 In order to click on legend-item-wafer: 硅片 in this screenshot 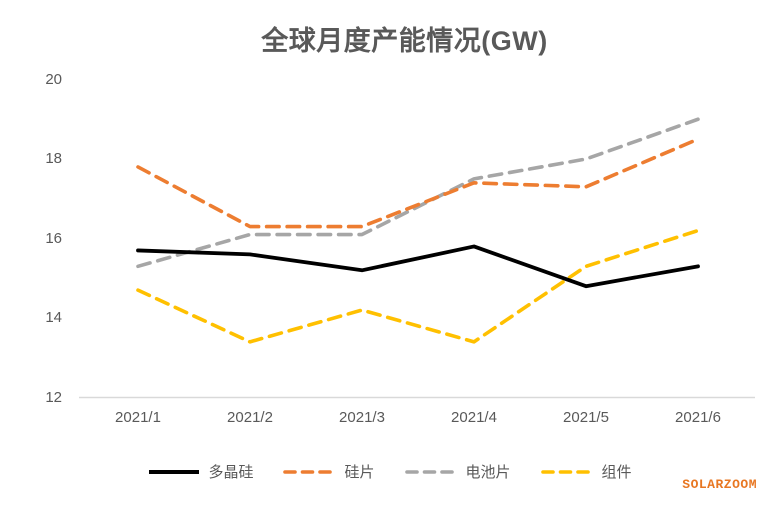, I will do `click(329, 471)`.